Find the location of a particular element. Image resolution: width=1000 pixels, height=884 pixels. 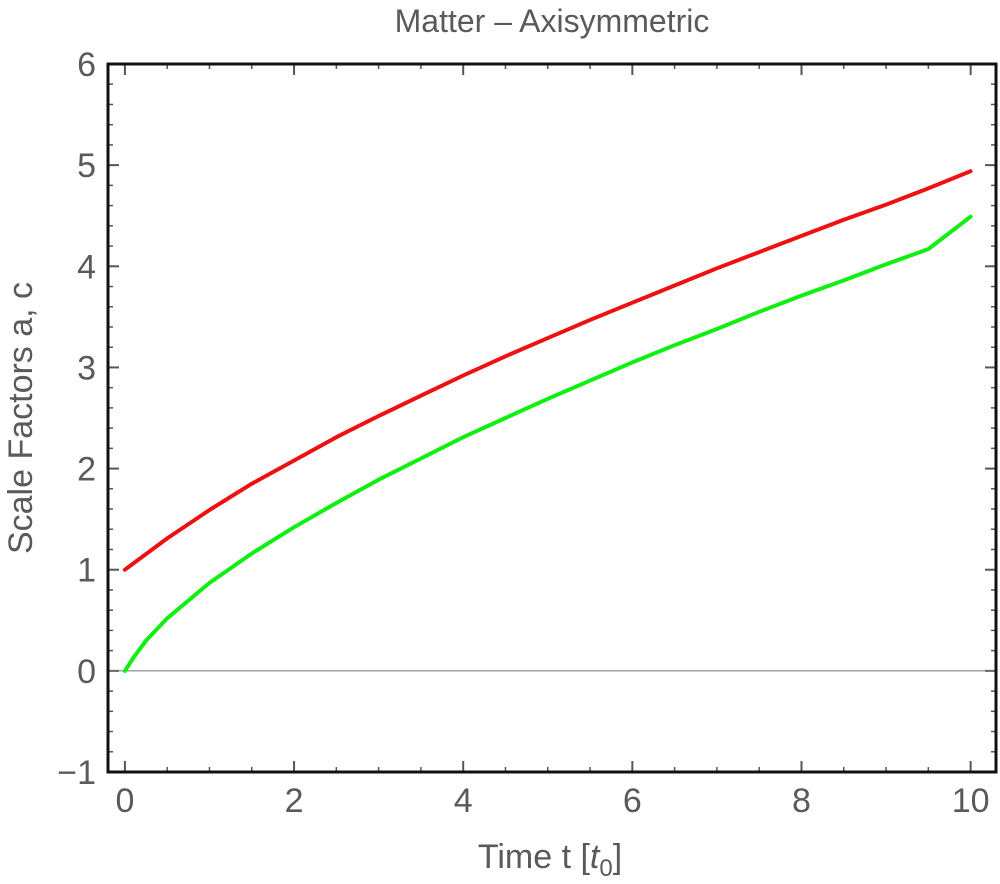

y-tick-label: 3 is located at coordinates (86, 368).